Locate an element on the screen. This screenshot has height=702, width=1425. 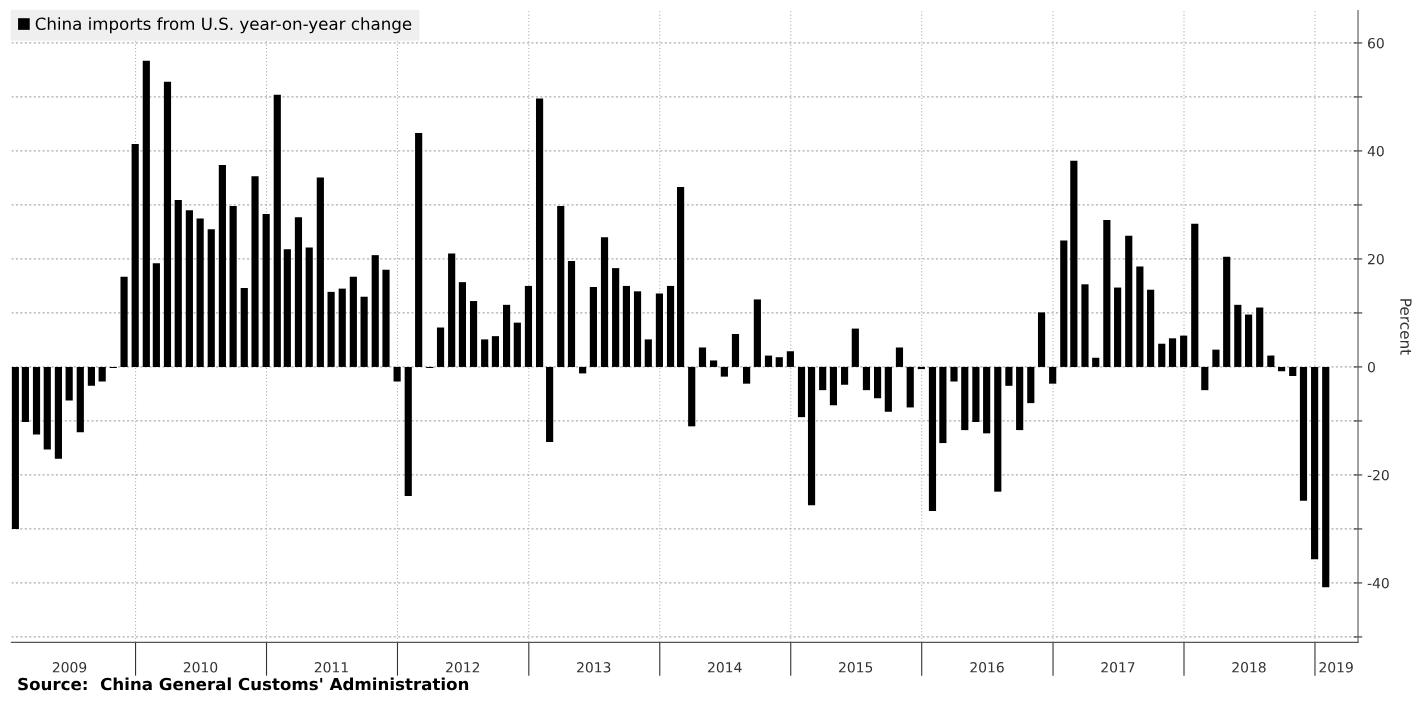
y-tick-label: 20 is located at coordinates (1376, 259).